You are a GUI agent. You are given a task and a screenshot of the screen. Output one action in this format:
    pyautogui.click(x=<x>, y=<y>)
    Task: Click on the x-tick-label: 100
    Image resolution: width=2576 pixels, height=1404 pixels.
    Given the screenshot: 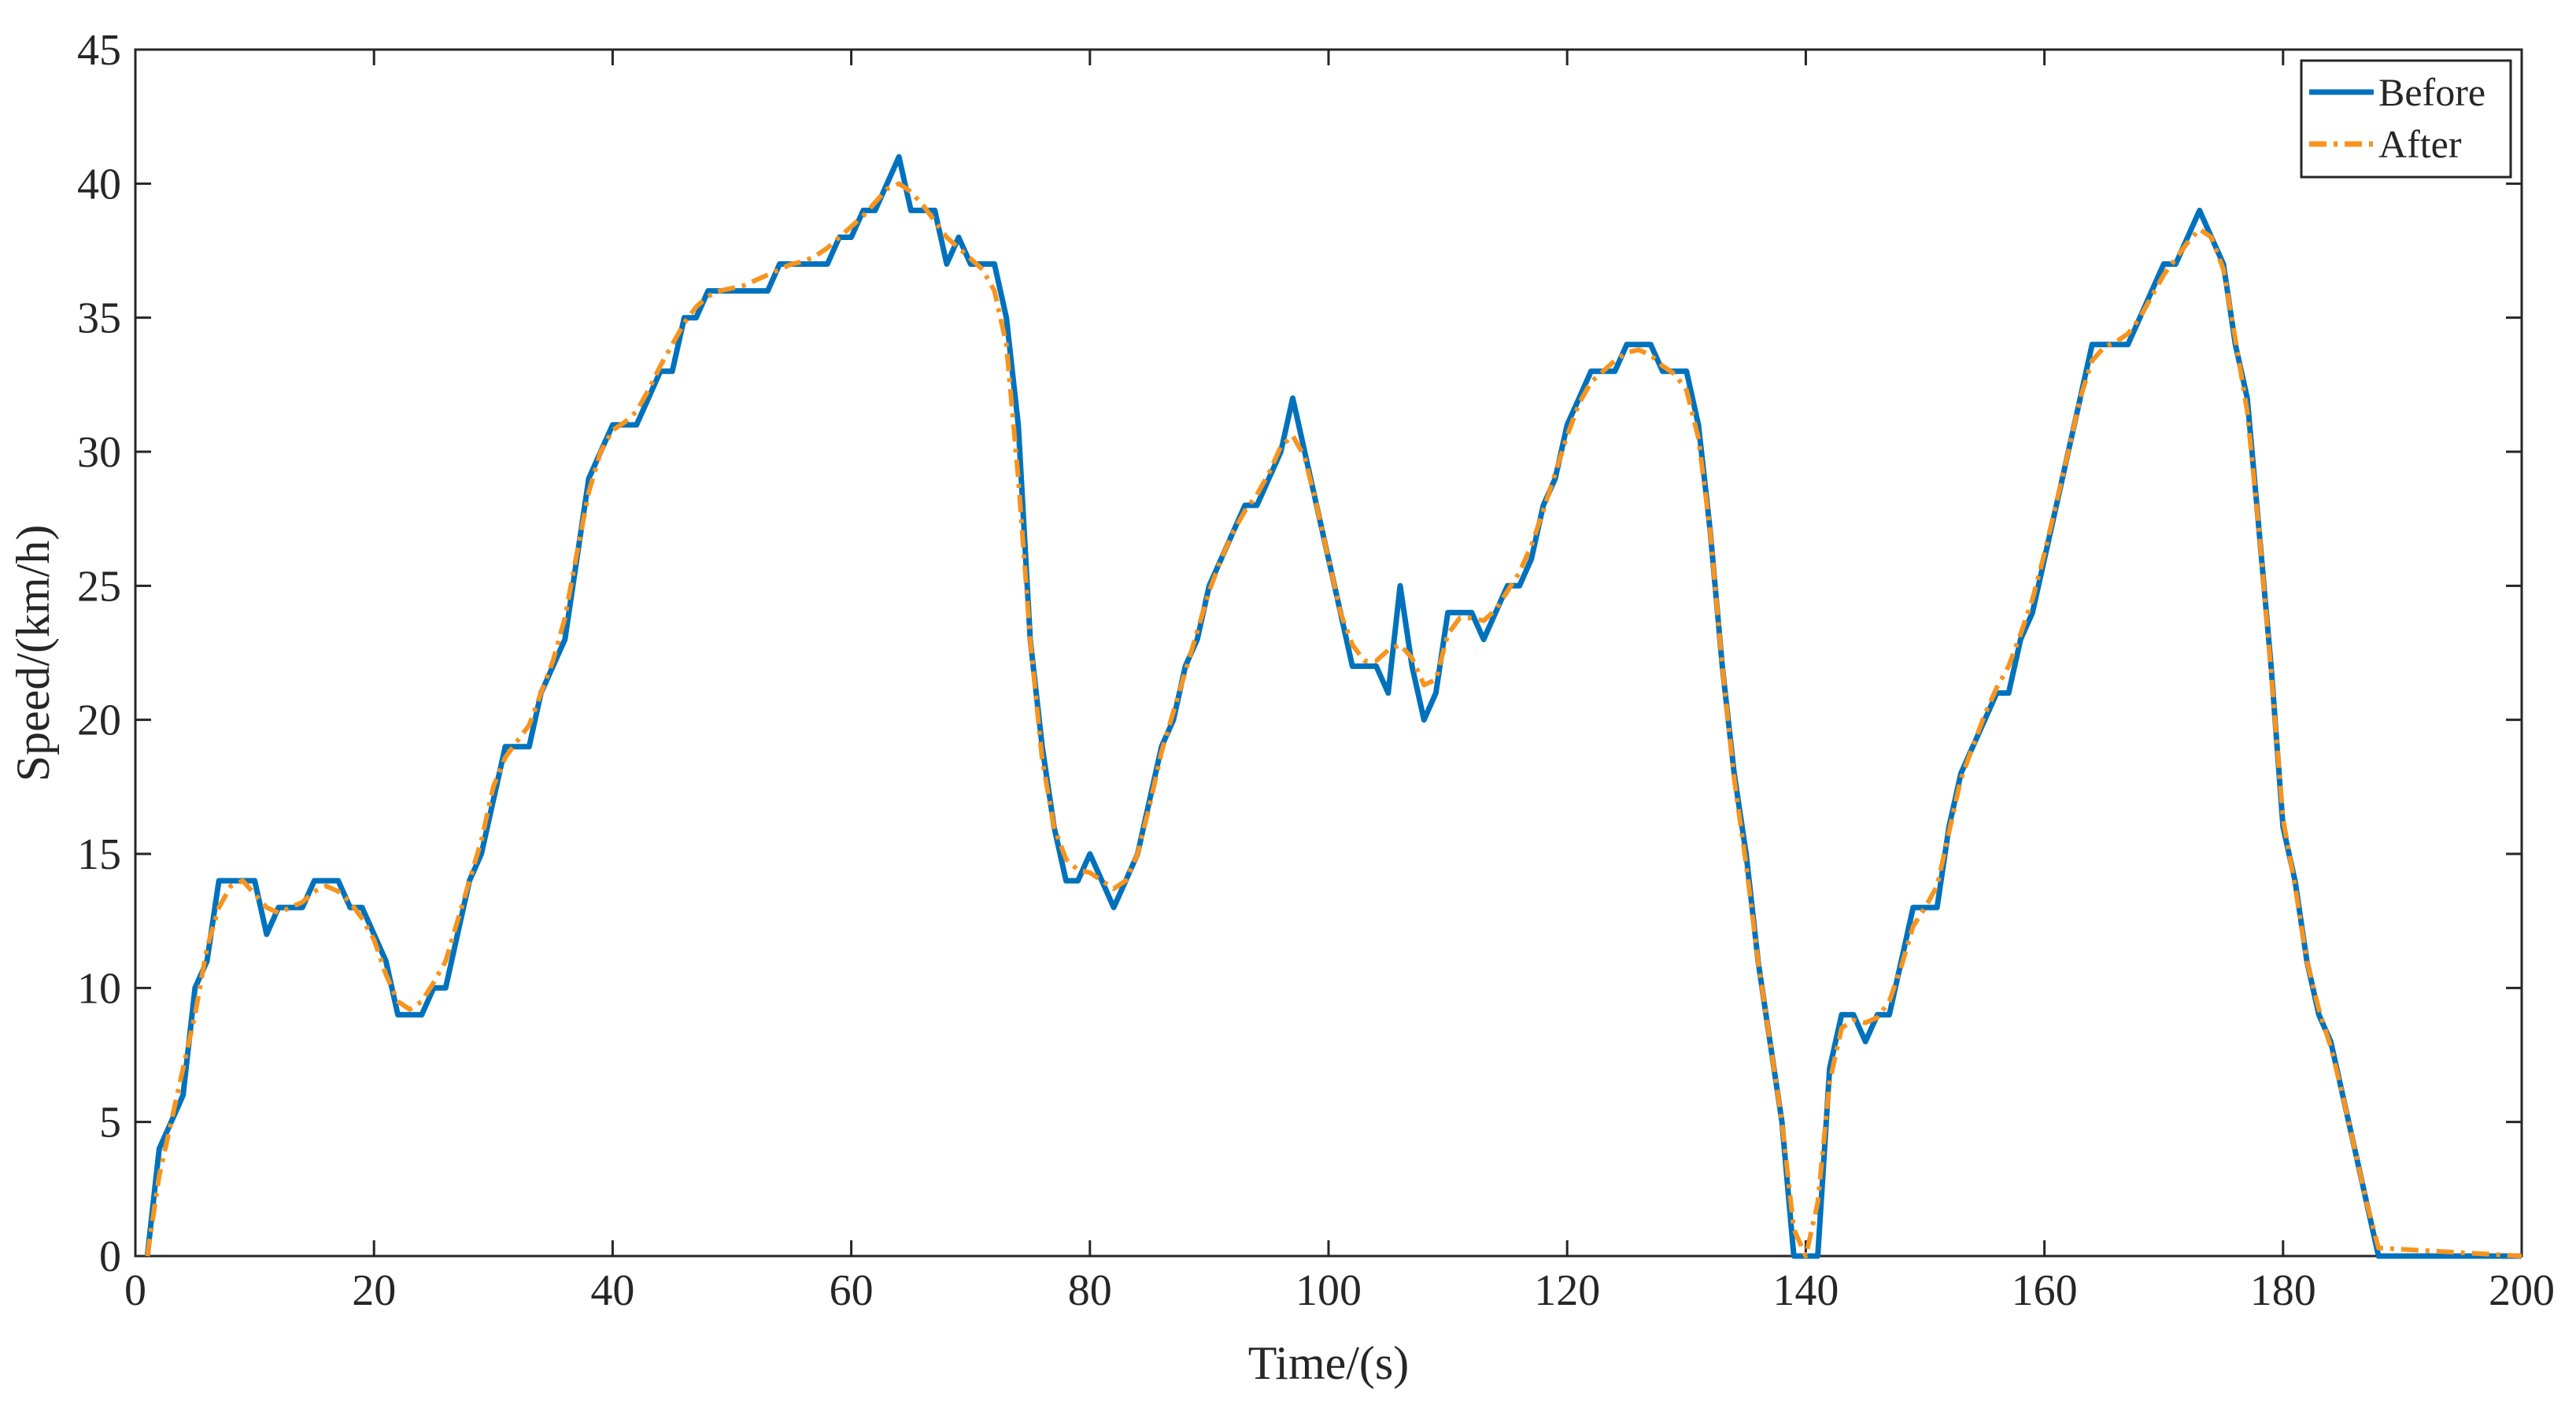 What is the action you would take?
    pyautogui.click(x=1328, y=1290)
    